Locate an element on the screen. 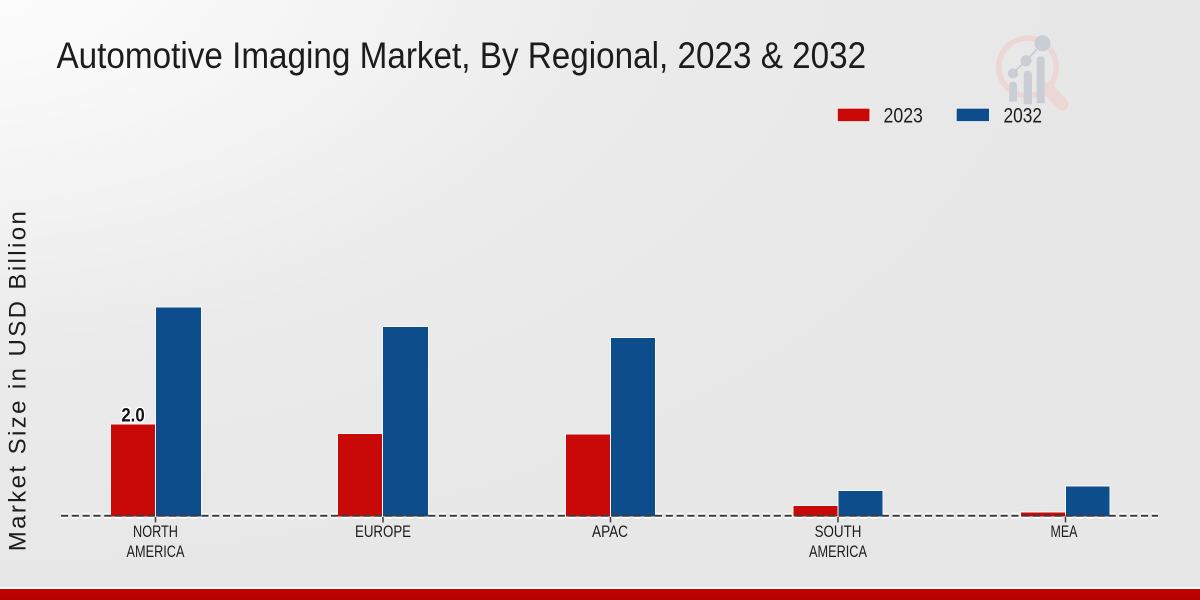 The height and width of the screenshot is (600, 1200). svg-text: 2.0 is located at coordinates (132, 414).